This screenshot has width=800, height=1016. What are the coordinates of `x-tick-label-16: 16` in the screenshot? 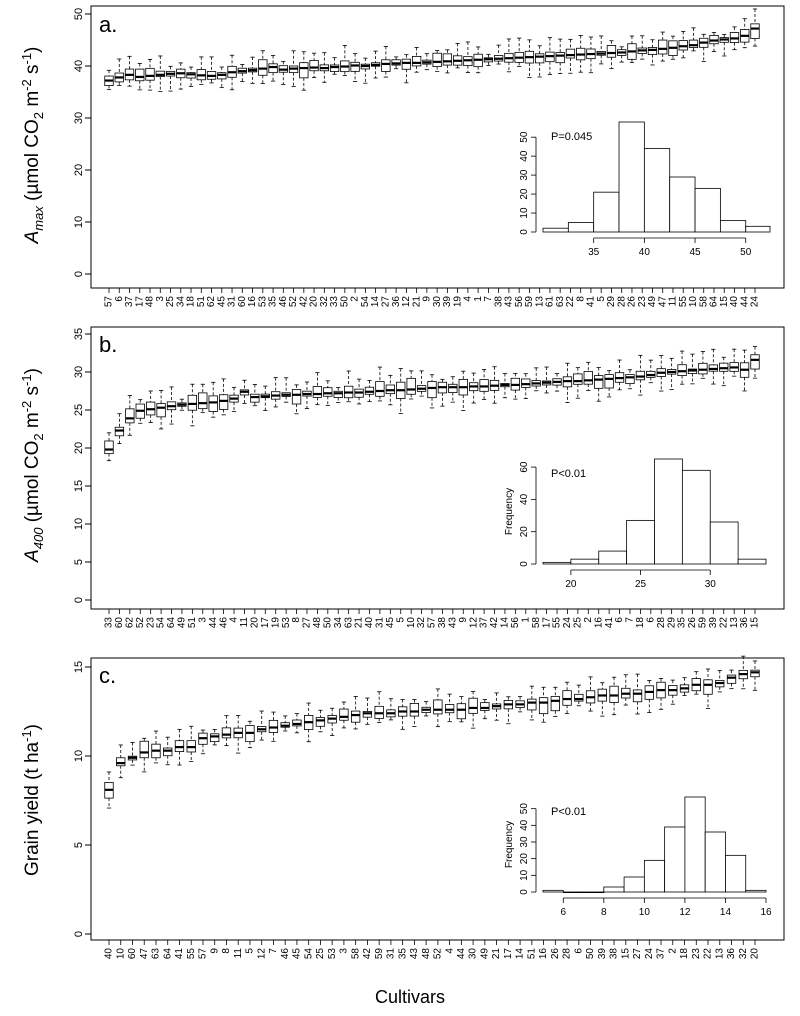 It's located at (543, 954).